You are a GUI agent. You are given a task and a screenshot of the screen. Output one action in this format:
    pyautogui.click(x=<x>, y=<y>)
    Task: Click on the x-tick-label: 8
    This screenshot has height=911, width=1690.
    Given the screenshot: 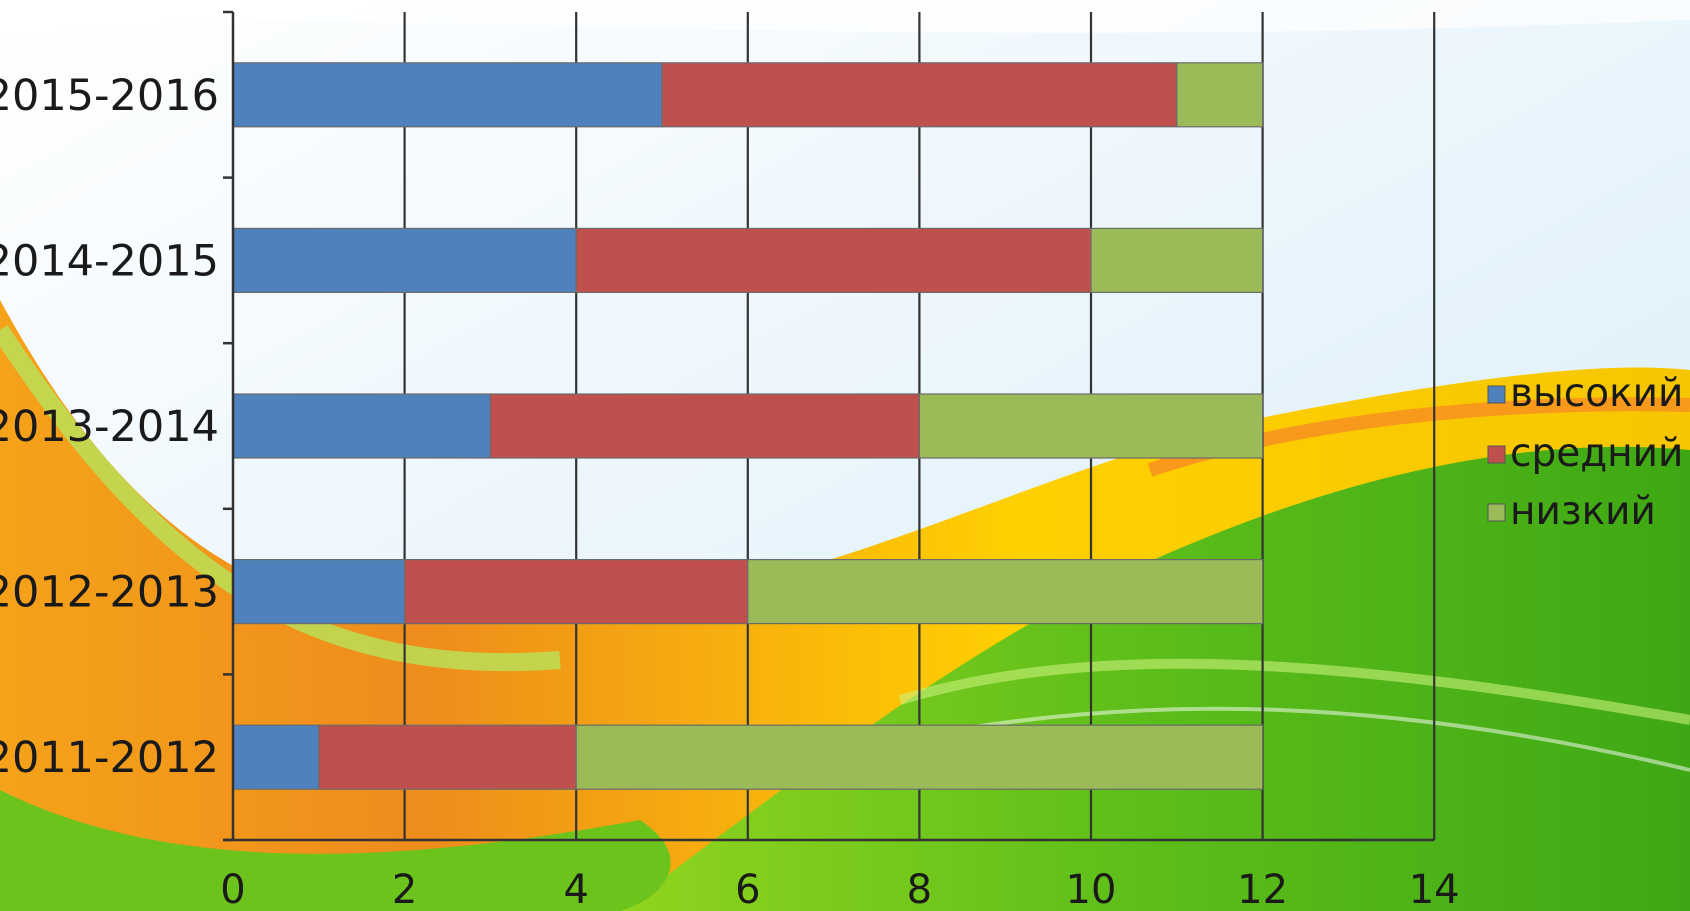 What is the action you would take?
    pyautogui.click(x=919, y=889)
    